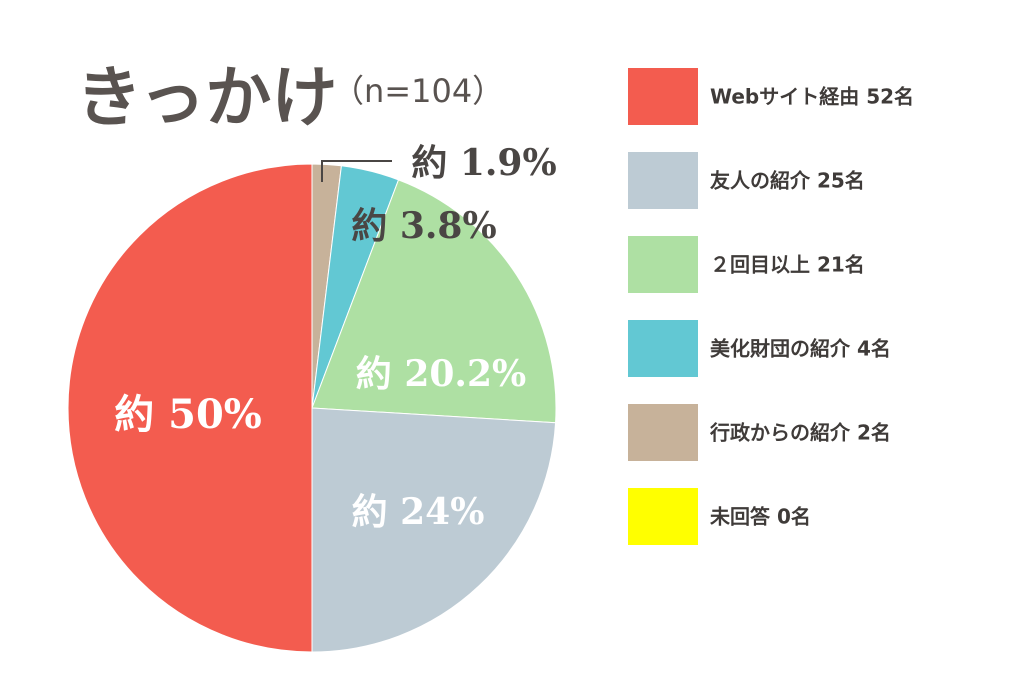 This screenshot has width=1024, height=683. What do you see at coordinates (418, 91) in the screenshot?
I see `chart-subtitle: （n=104）` at bounding box center [418, 91].